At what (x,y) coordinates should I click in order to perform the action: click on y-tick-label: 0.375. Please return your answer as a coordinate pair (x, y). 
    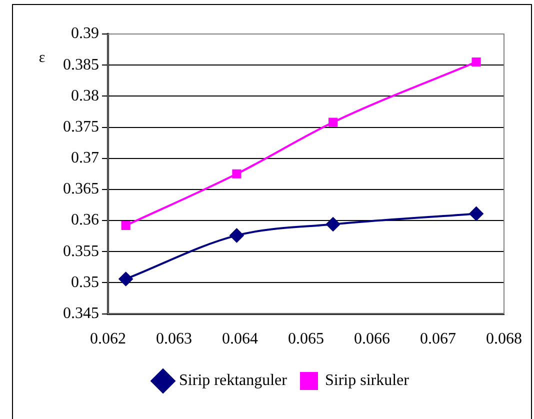
    Looking at the image, I should click on (81, 127).